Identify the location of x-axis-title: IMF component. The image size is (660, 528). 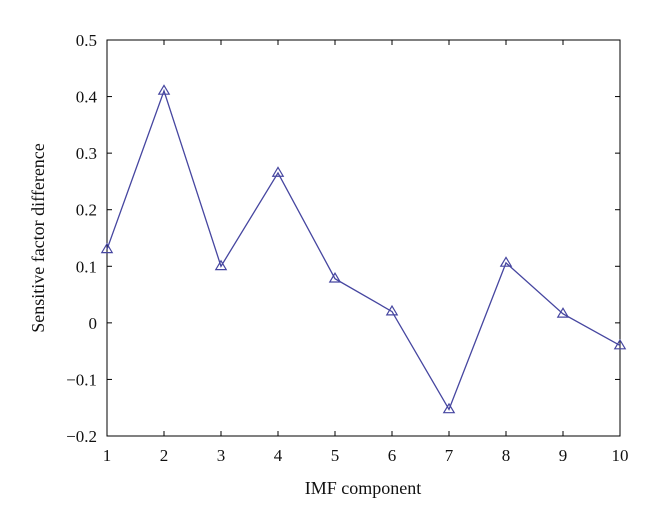
(363, 488).